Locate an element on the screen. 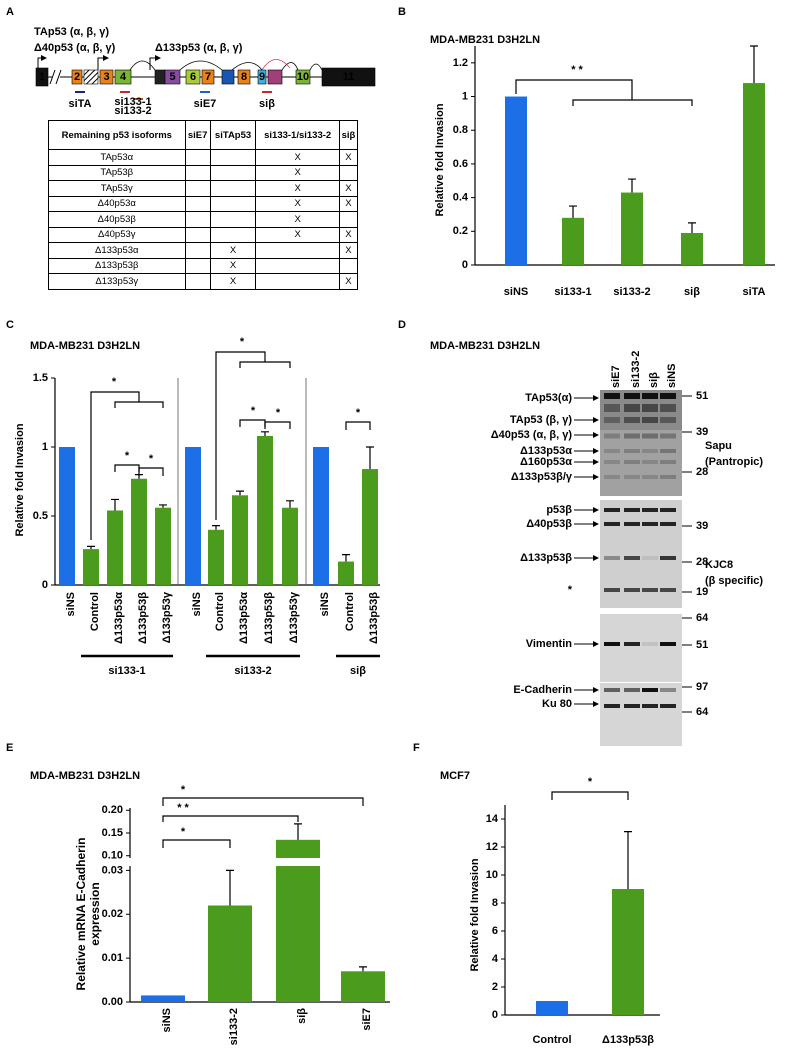  sirna-label: si133-1 is located at coordinates (132, 102).